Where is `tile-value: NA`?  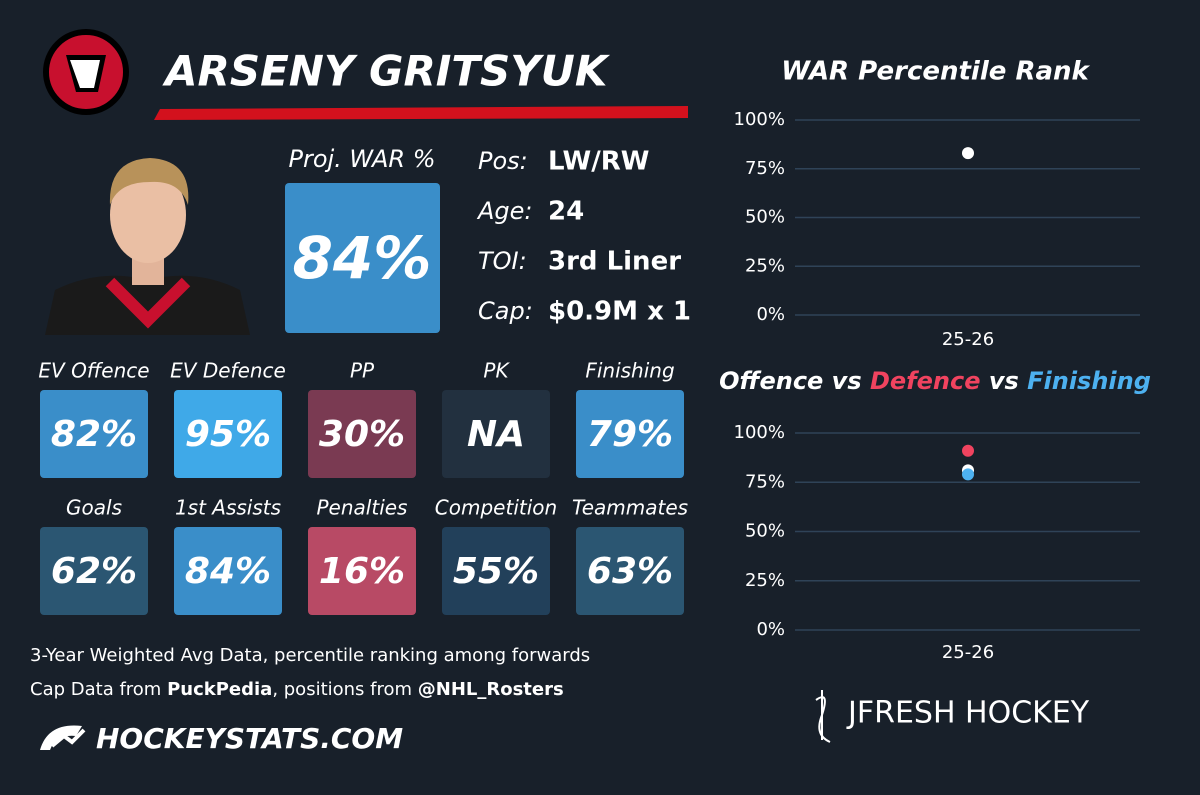
tile-value: NA is located at coordinates (496, 434).